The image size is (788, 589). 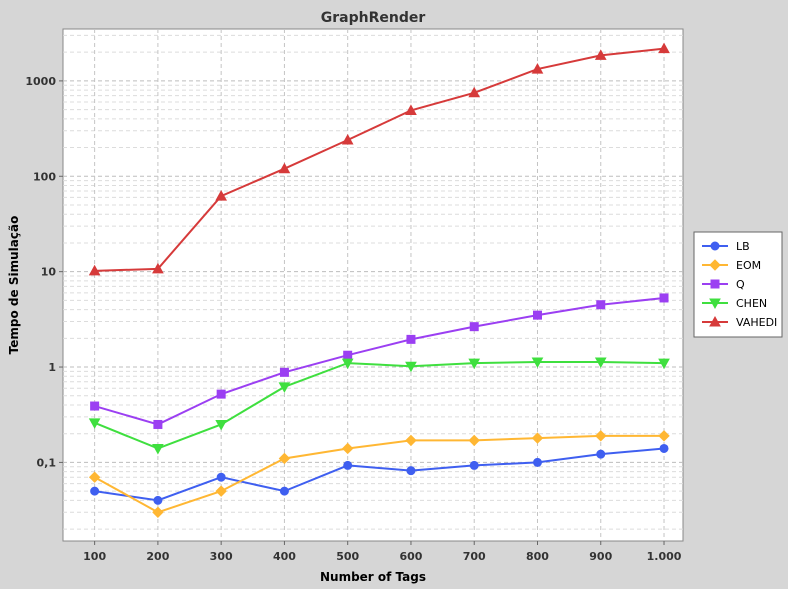 What do you see at coordinates (748, 265) in the screenshot?
I see `legend-label-eom: EOM` at bounding box center [748, 265].